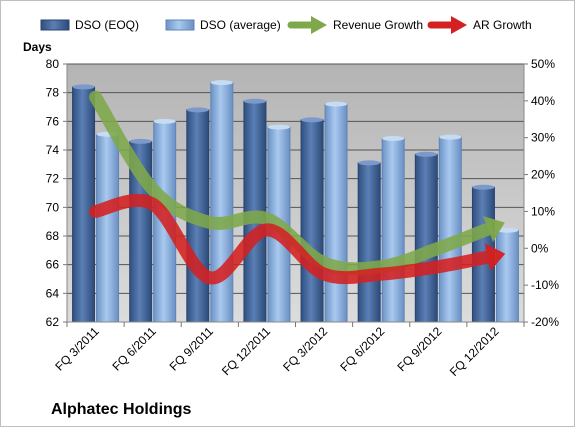  I want to click on legend-item: AR Growth, so click(479, 25).